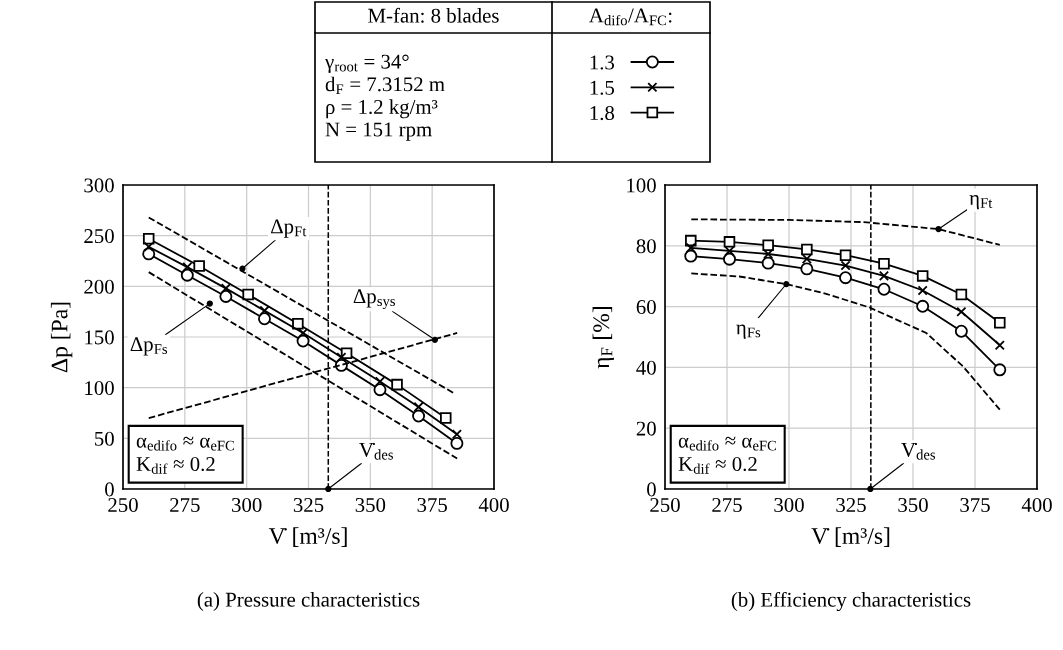  I want to click on y-axis-title: Δp [Pa], so click(61, 337).